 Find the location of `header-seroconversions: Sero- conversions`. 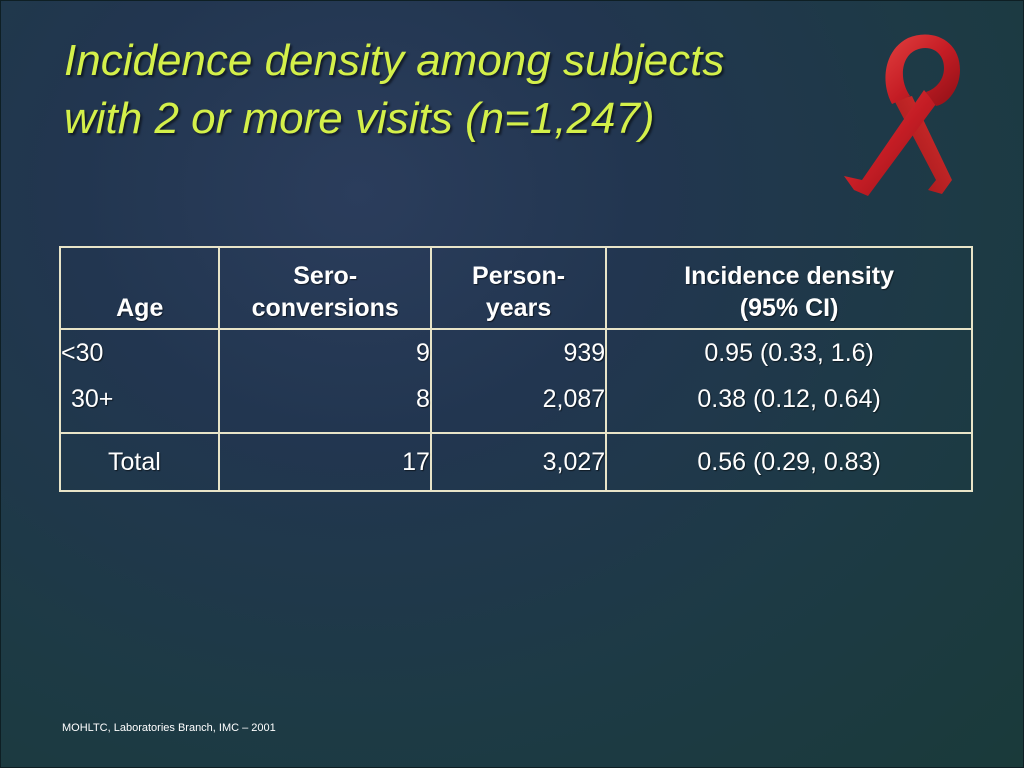

header-seroconversions: Sero- conversions is located at coordinates (325, 288).